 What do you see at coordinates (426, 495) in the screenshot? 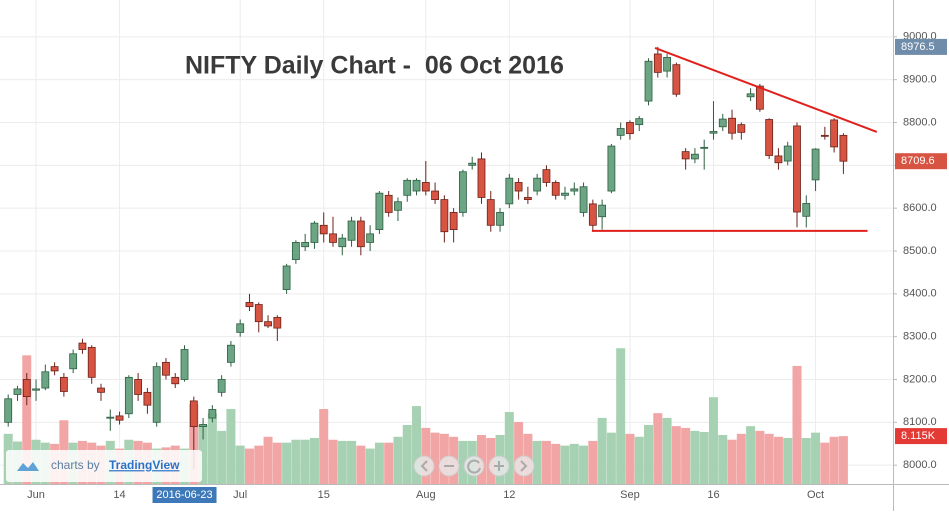
I see `x-tick-label: Aug` at bounding box center [426, 495].